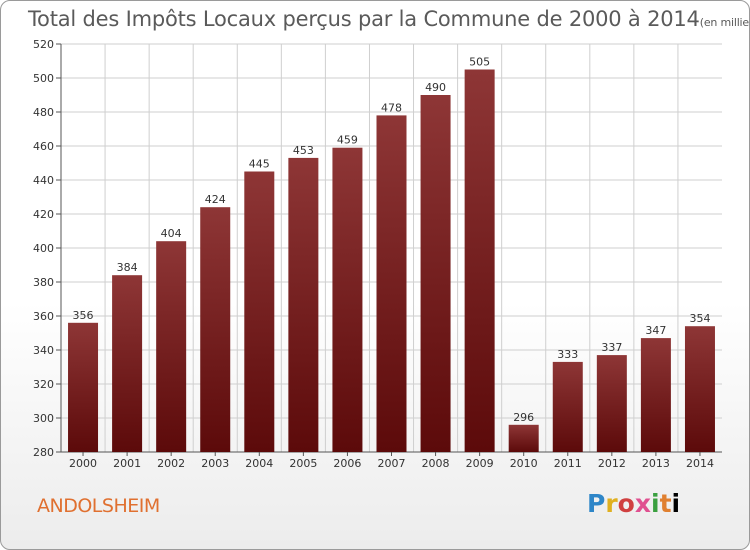 The image size is (750, 550). I want to click on commune-name: ANDOLSHEIM, so click(98, 506).